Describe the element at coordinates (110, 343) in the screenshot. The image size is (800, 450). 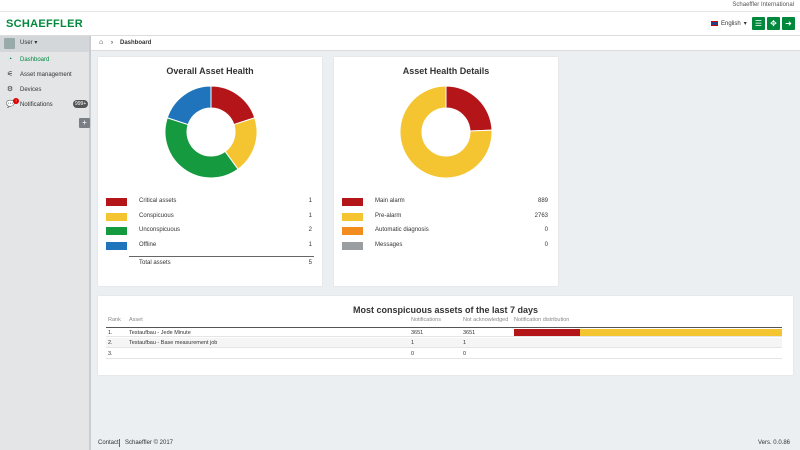
I see `cell-rank: 2.` at that location.